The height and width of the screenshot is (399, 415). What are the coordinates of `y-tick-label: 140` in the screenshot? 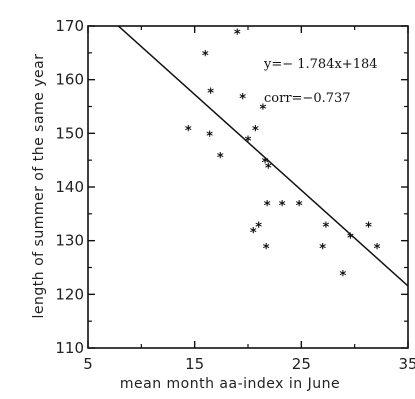 It's located at (69, 187).